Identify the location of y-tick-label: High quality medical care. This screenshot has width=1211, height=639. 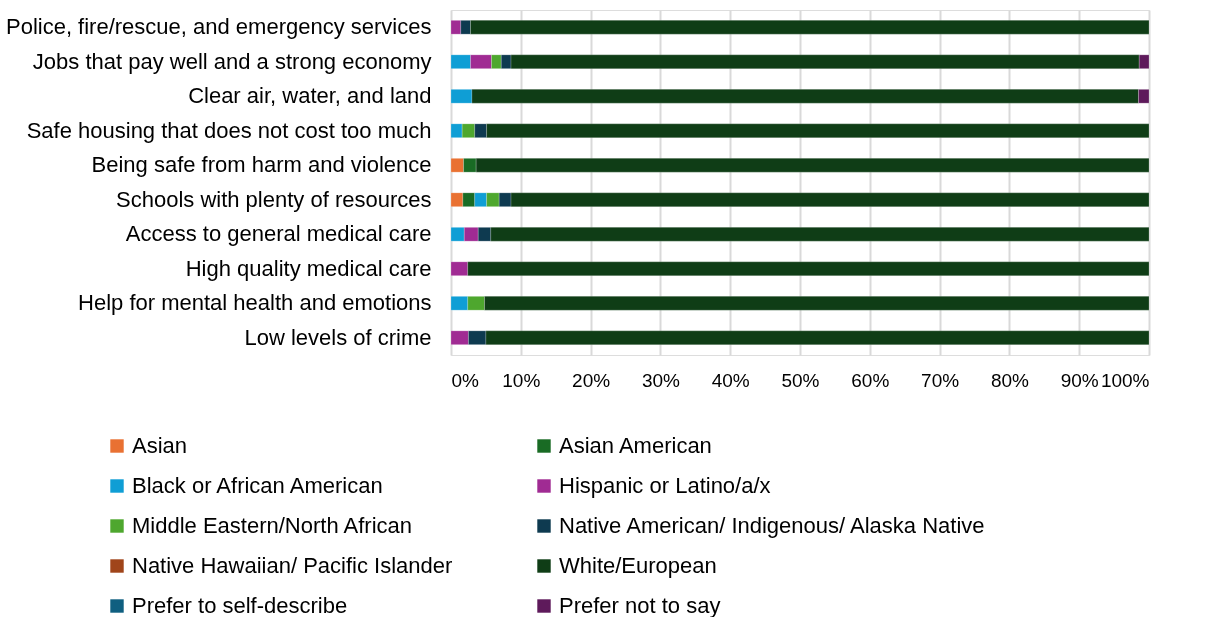
(308, 268).